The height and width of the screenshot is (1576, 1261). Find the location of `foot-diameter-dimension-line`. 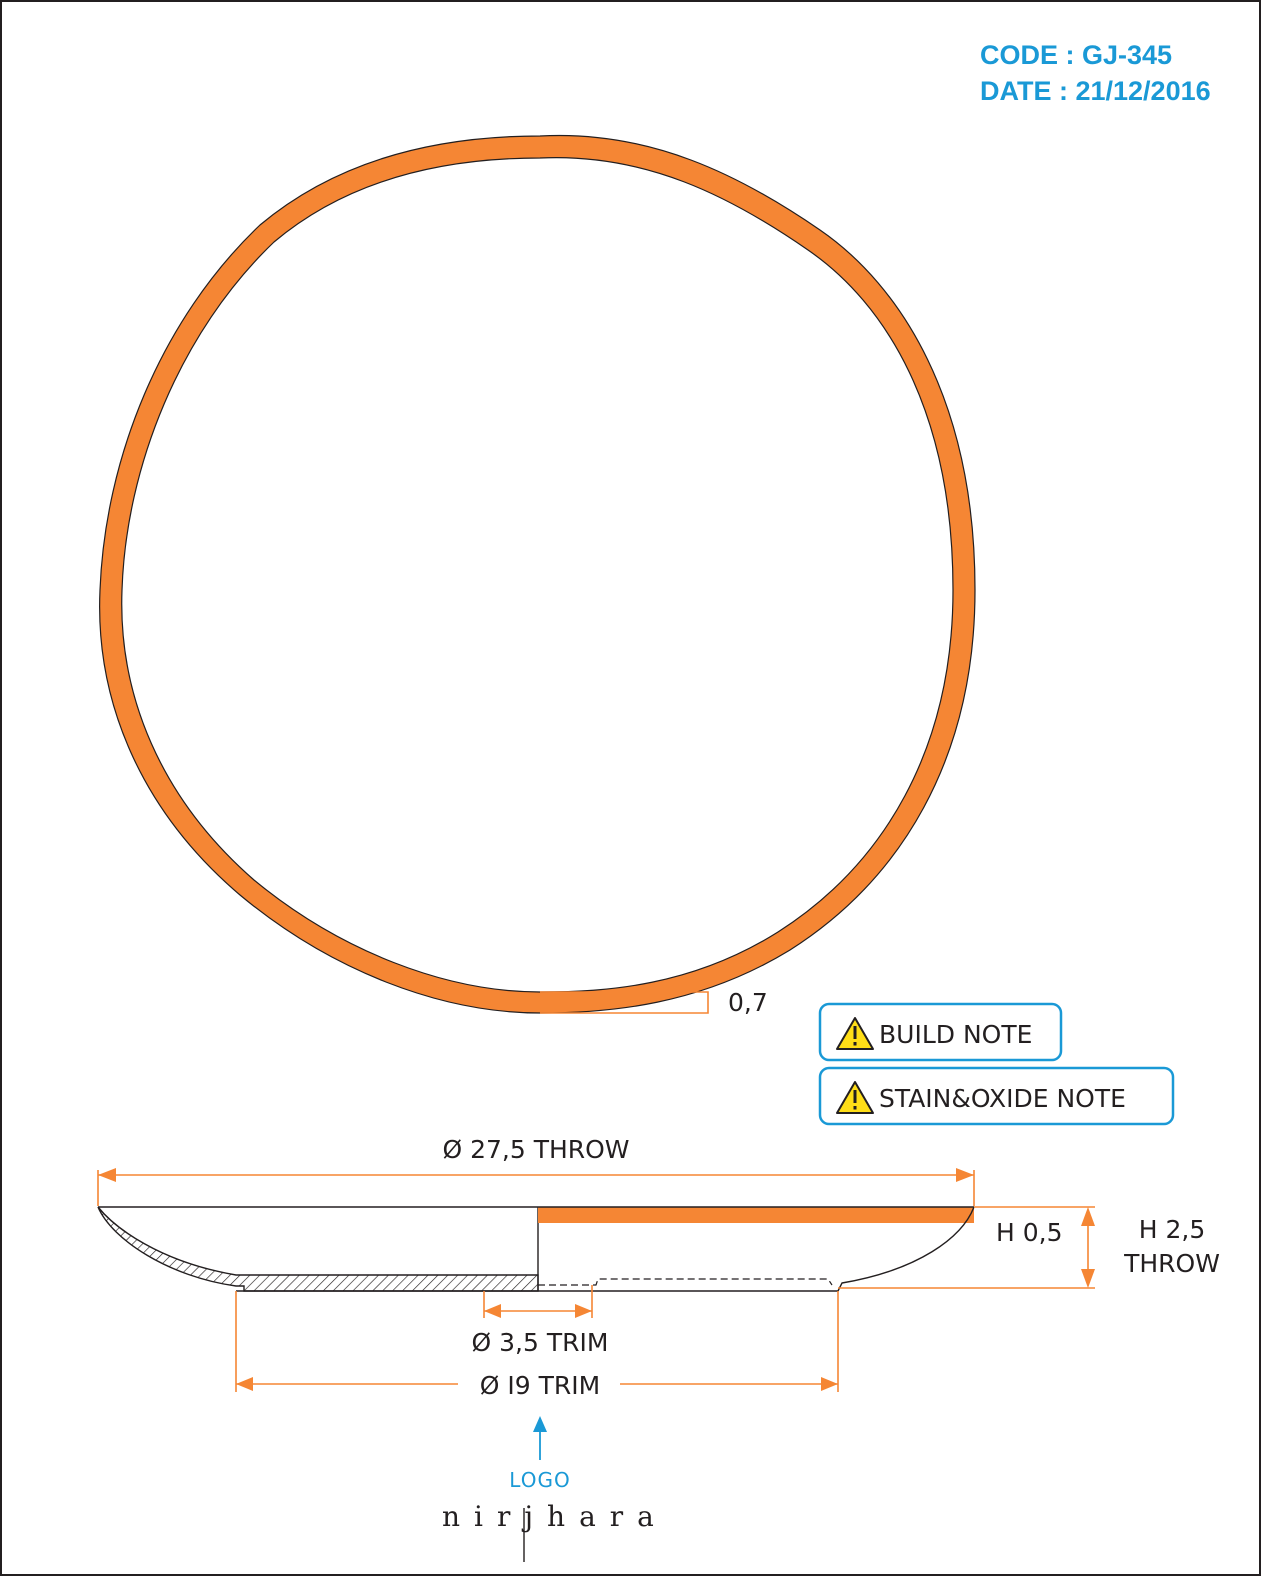

foot-diameter-dimension-line is located at coordinates (537, 1384).